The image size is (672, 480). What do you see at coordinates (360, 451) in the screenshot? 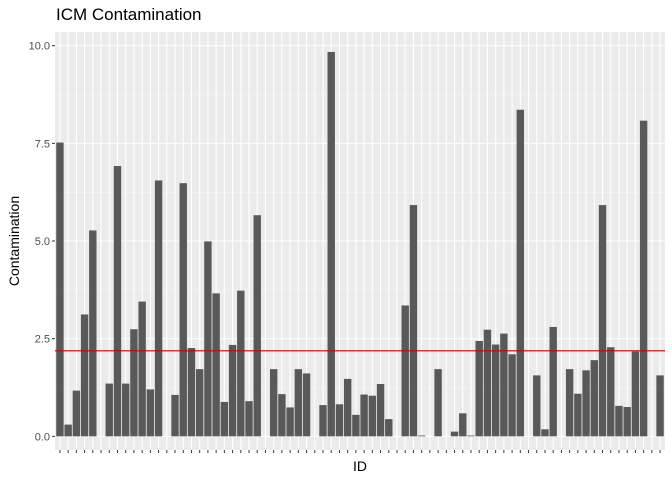
I see `x-axis` at bounding box center [360, 451].